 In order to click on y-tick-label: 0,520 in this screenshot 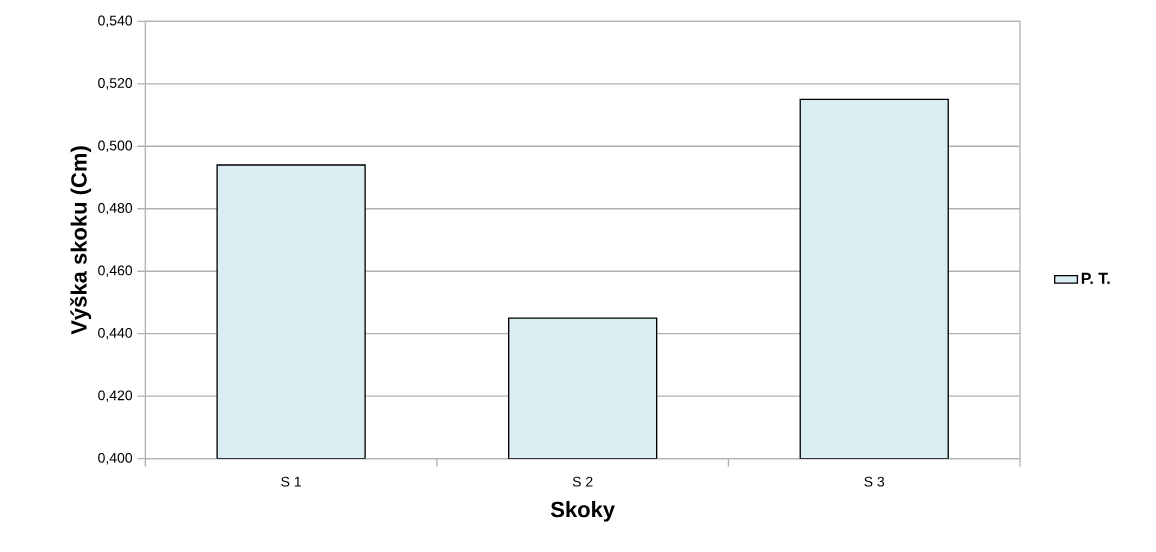, I will do `click(115, 84)`.